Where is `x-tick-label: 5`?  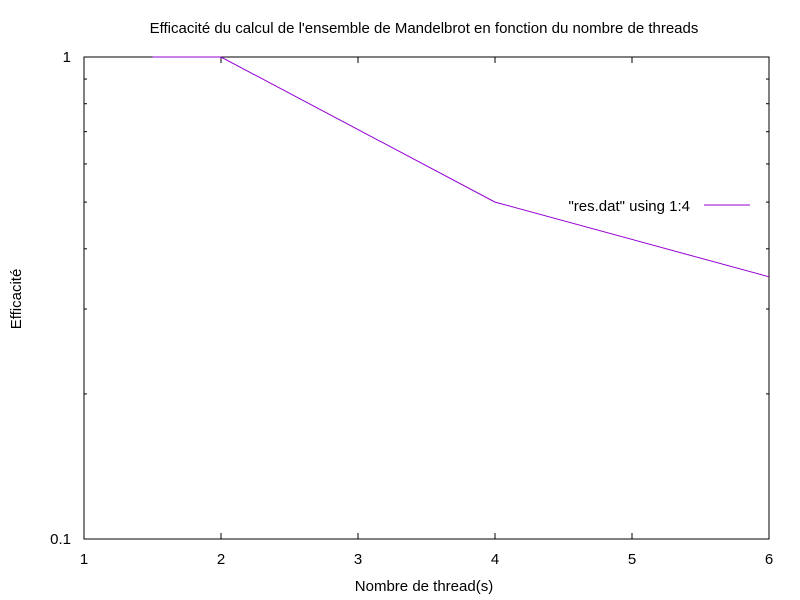
x-tick-label: 5 is located at coordinates (632, 559).